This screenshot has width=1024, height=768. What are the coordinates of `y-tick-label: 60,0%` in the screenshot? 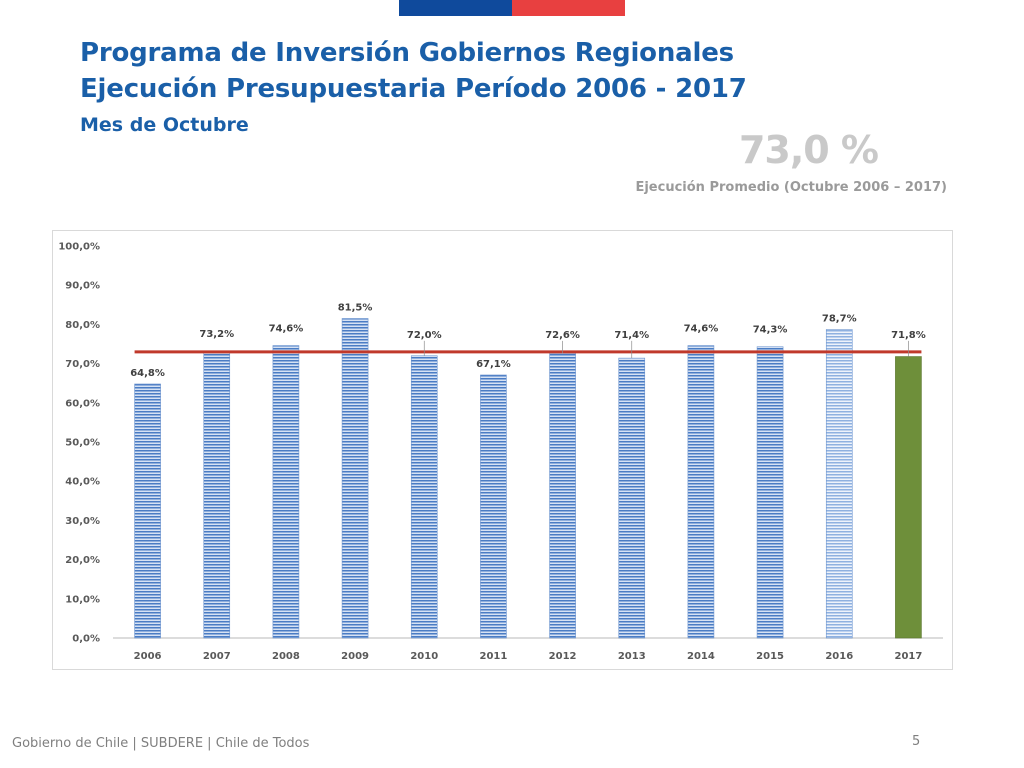 It's located at (82, 403).